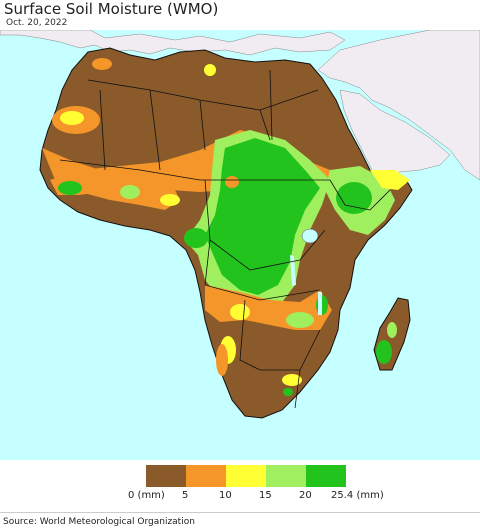 This screenshot has height=531, width=480. I want to click on map-date: Oct. 20, 2022, so click(37, 23).